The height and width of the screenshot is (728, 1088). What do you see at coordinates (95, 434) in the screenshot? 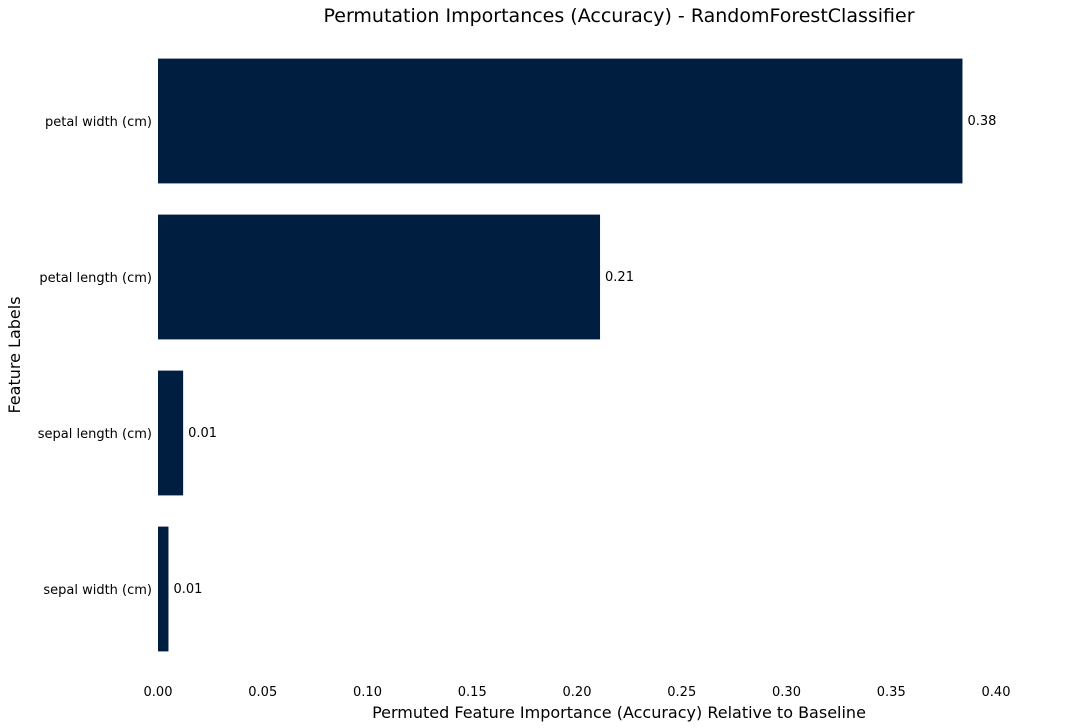
I see `category-label: sepal length (cm)` at bounding box center [95, 434].